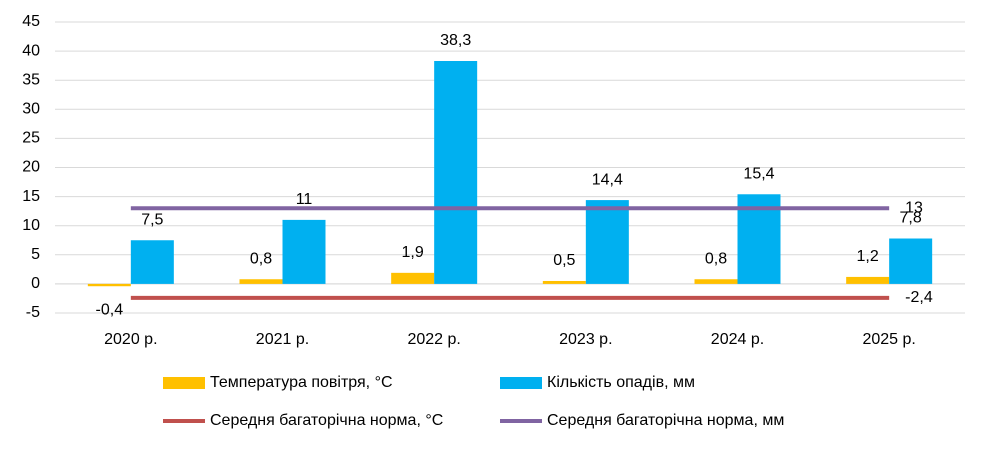  Describe the element at coordinates (31, 167) in the screenshot. I see `y-tick-label: 20` at that location.